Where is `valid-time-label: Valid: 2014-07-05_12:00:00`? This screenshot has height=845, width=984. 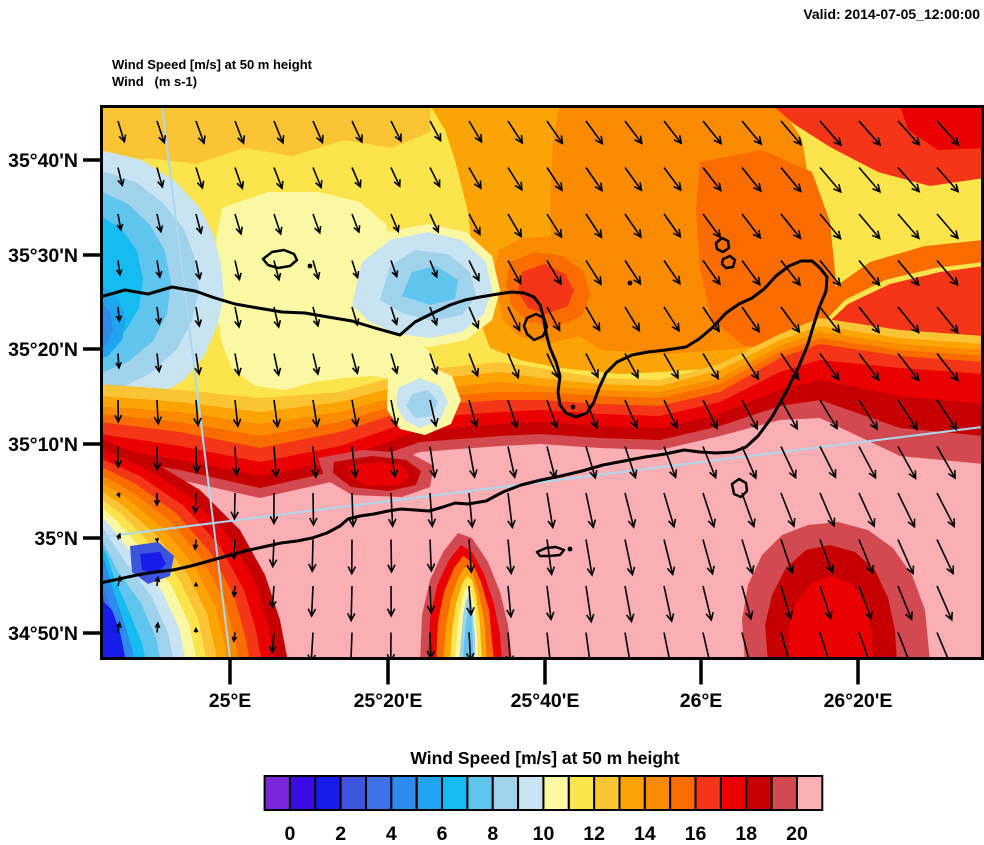
valid-time-label: Valid: 2014-07-05_12:00:00 is located at coordinates (891, 14).